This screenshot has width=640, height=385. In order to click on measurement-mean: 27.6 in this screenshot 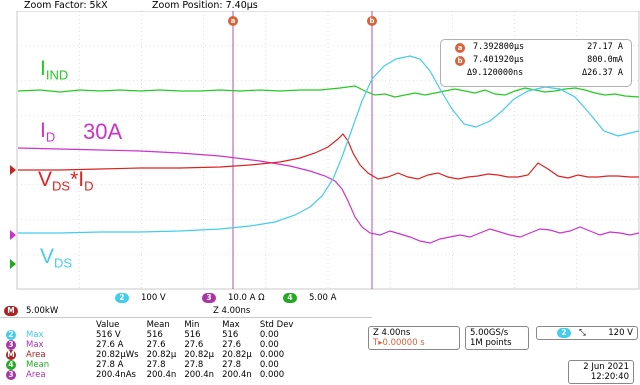, I will do `click(156, 345)`.